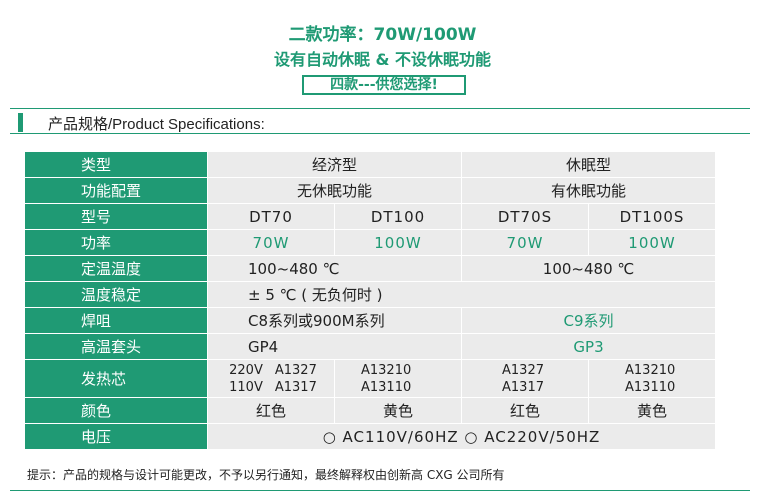 The width and height of the screenshot is (765, 504). I want to click on power-dt70s: 70W, so click(525, 242).